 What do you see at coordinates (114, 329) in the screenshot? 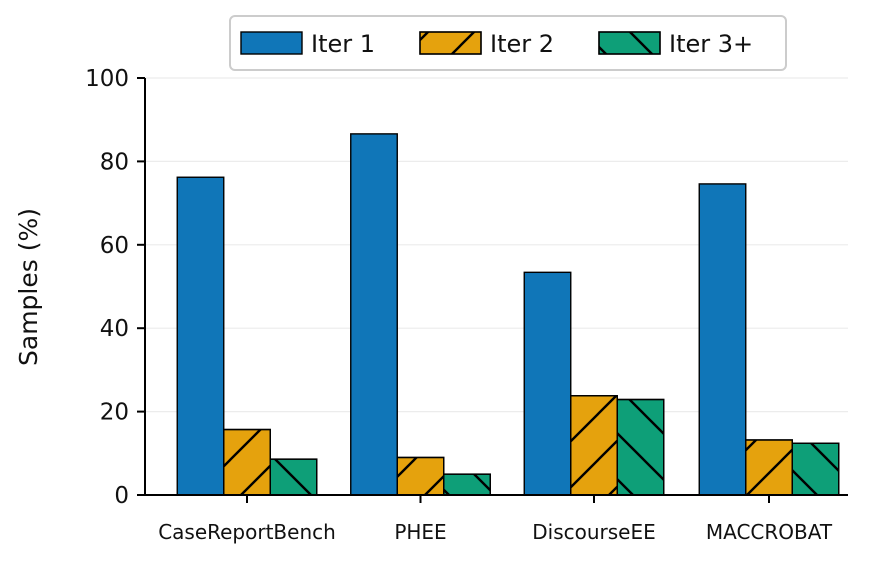
I see `y-tick-label: 40` at bounding box center [114, 329].